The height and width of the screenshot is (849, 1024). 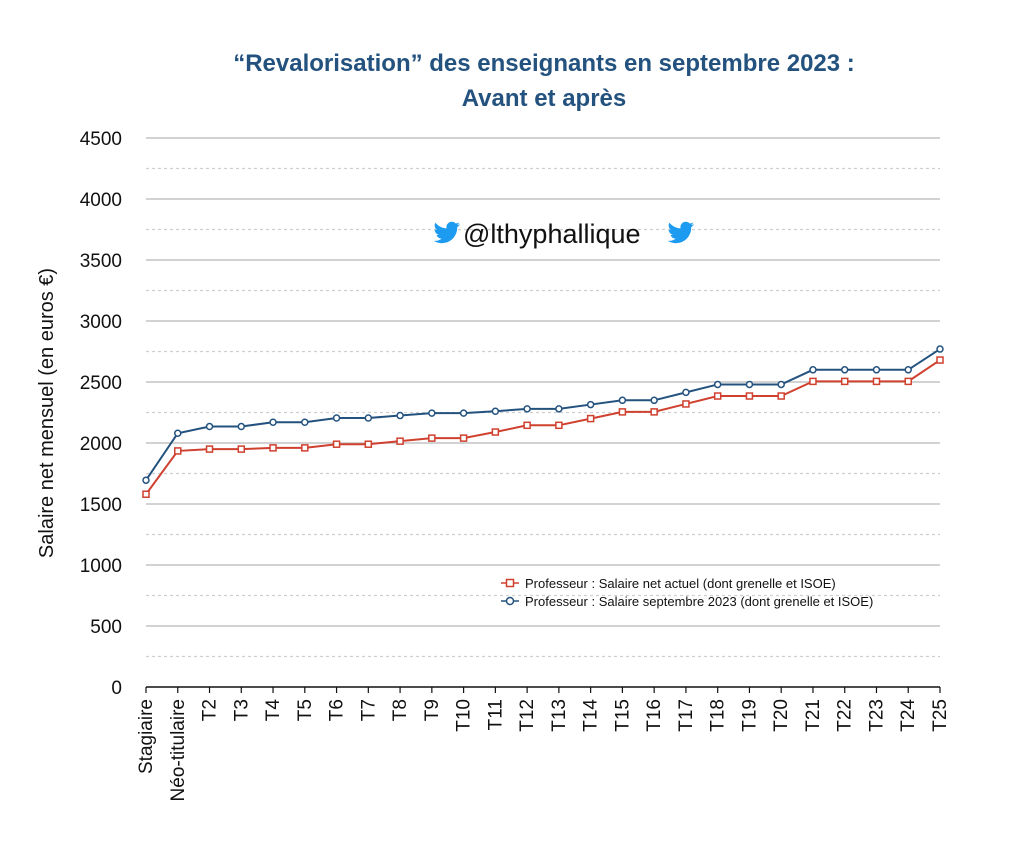 I want to click on x-tick-label: T22, so click(x=845, y=715).